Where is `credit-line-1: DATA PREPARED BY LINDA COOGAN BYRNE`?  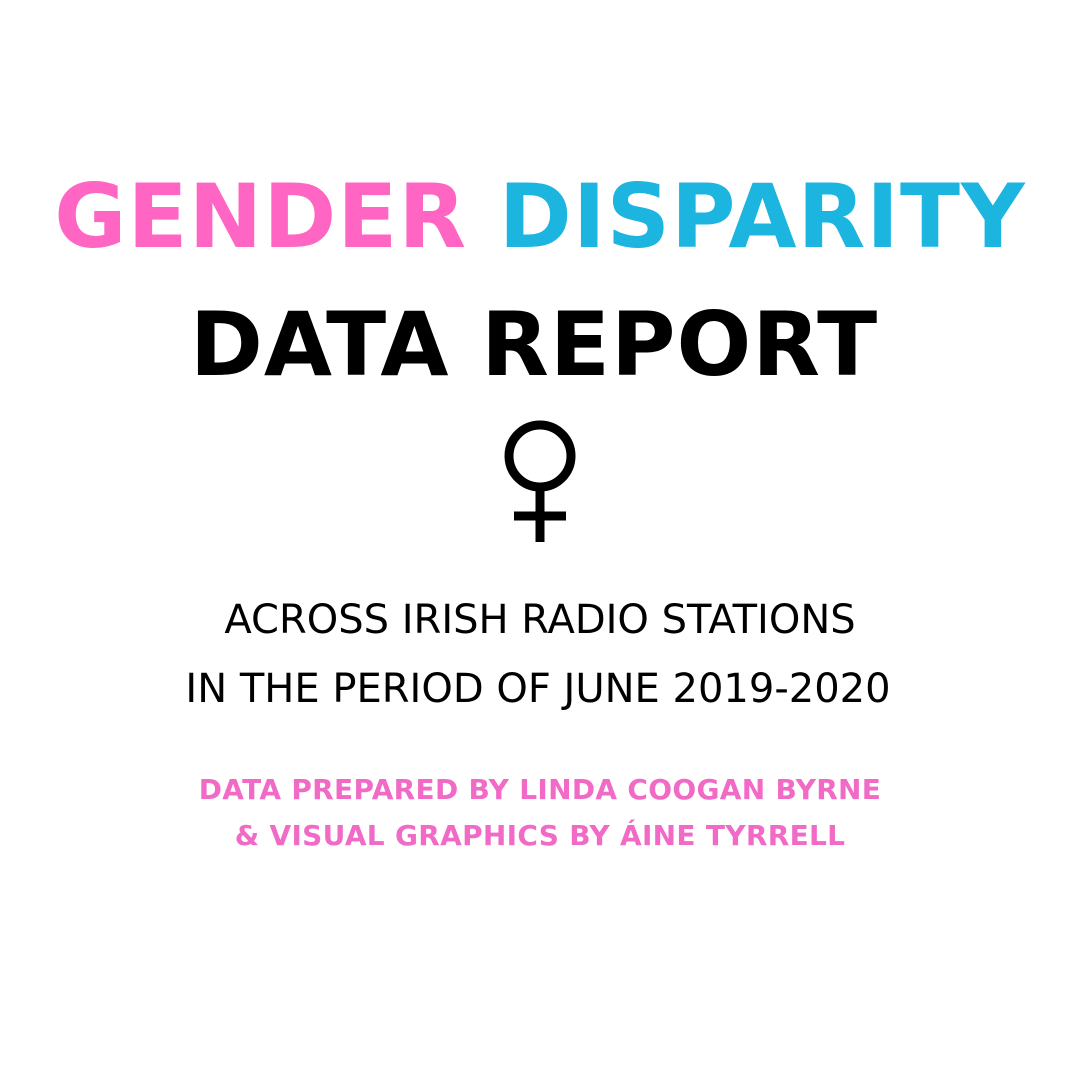
credit-line-1: DATA PREPARED BY LINDA COOGAN BYRNE is located at coordinates (540, 789).